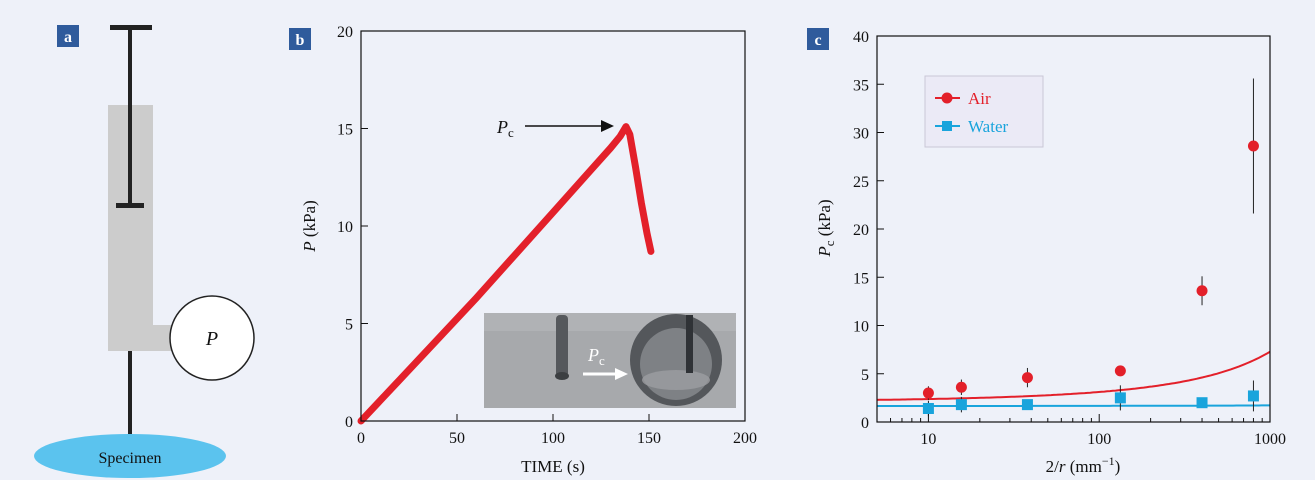 The height and width of the screenshot is (480, 1315). I want to click on panel-label-b: b, so click(300, 39).